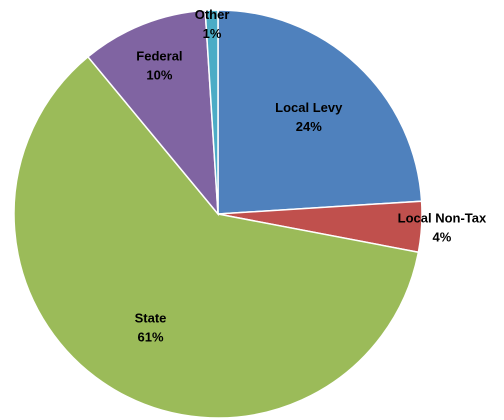 This screenshot has width=504, height=420. What do you see at coordinates (212, 33) in the screenshot?
I see `slice-value-label: 1%` at bounding box center [212, 33].